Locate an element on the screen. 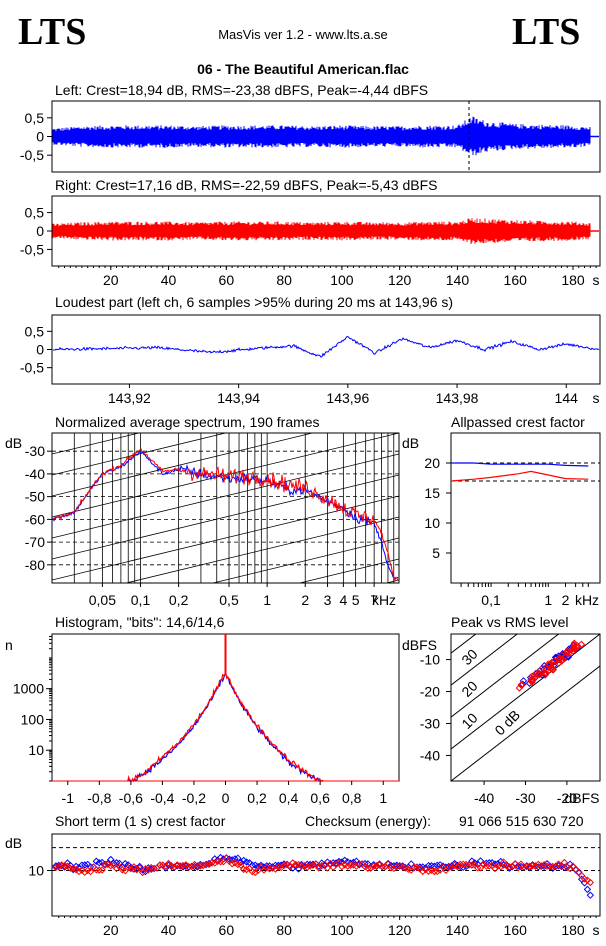 The height and width of the screenshot is (946, 606). crest-factor-frame is located at coordinates (525, 508).